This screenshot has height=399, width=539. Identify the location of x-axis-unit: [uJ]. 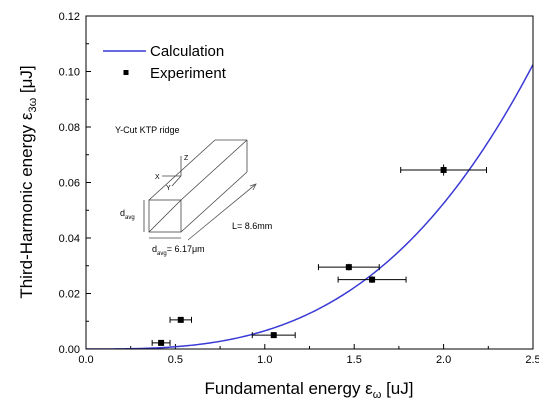
(397, 388).